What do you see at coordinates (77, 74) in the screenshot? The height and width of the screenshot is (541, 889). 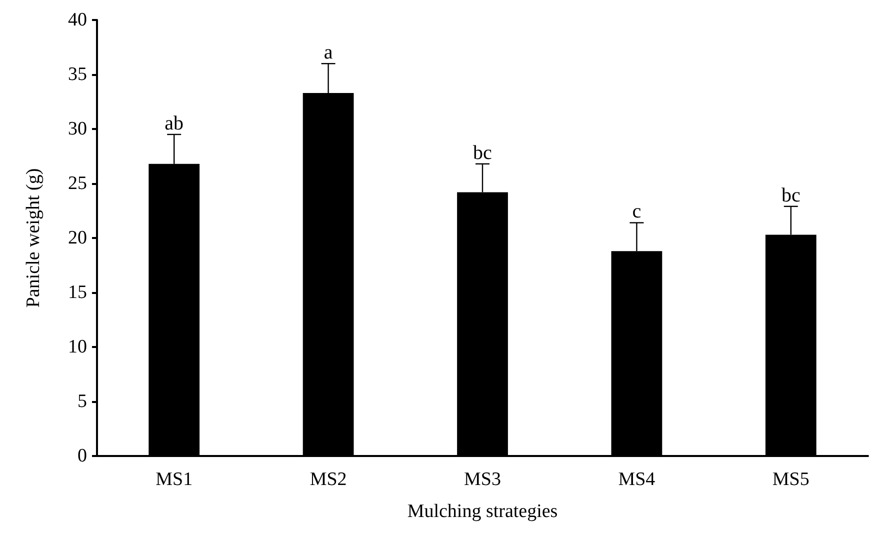 I see `y-tick-label: 35` at bounding box center [77, 74].